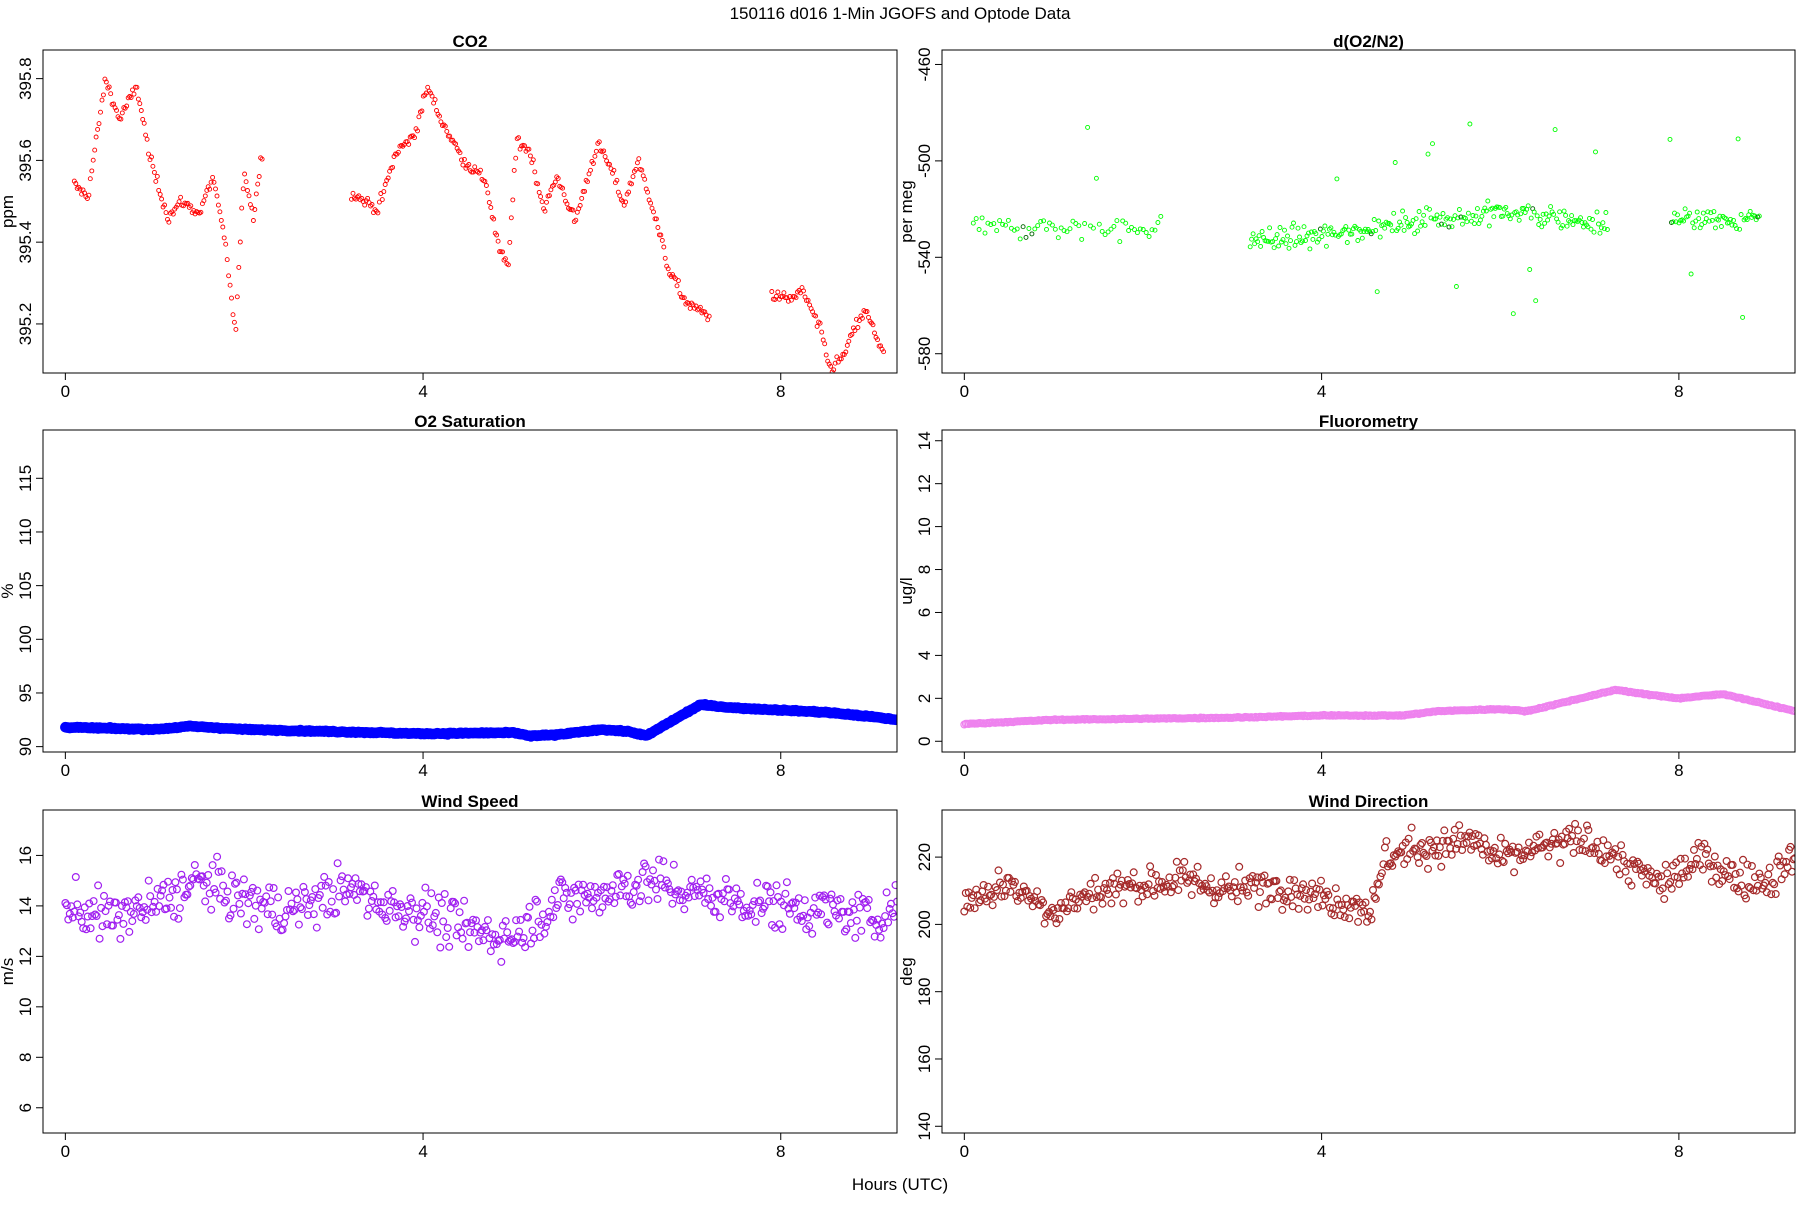  I want to click on y-tick-label: 95, so click(25, 693).